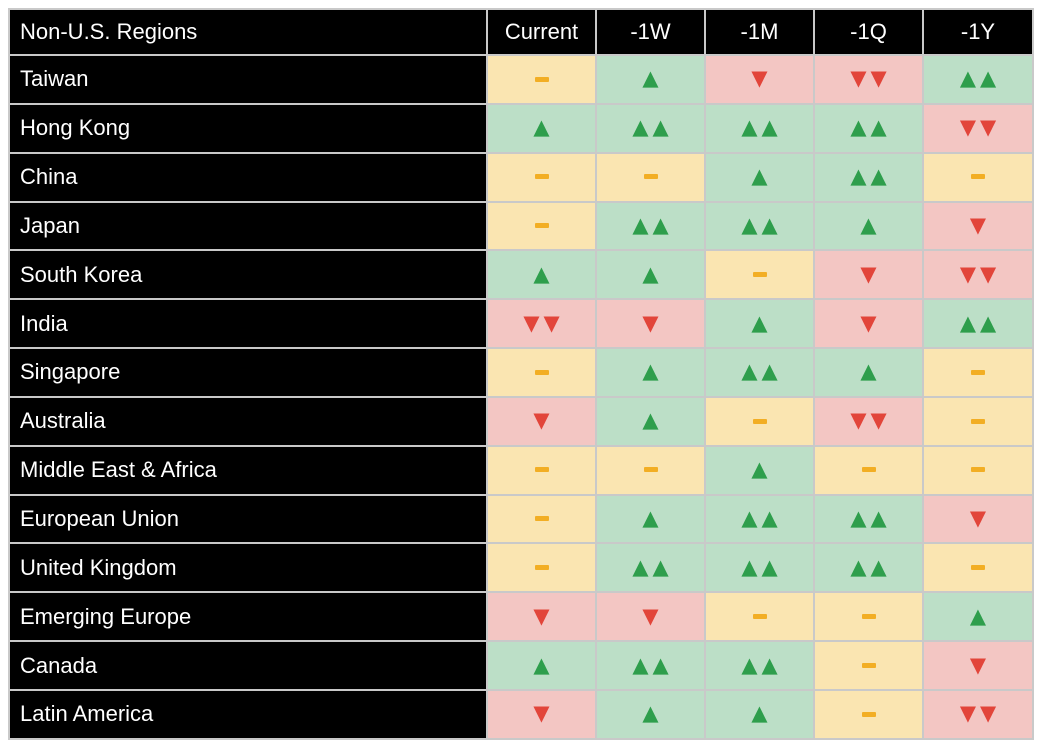  I want to click on table-row: Hong Kong ▲ ▲▲ ▲▲ ▲▲ ▼▼, so click(521, 128).